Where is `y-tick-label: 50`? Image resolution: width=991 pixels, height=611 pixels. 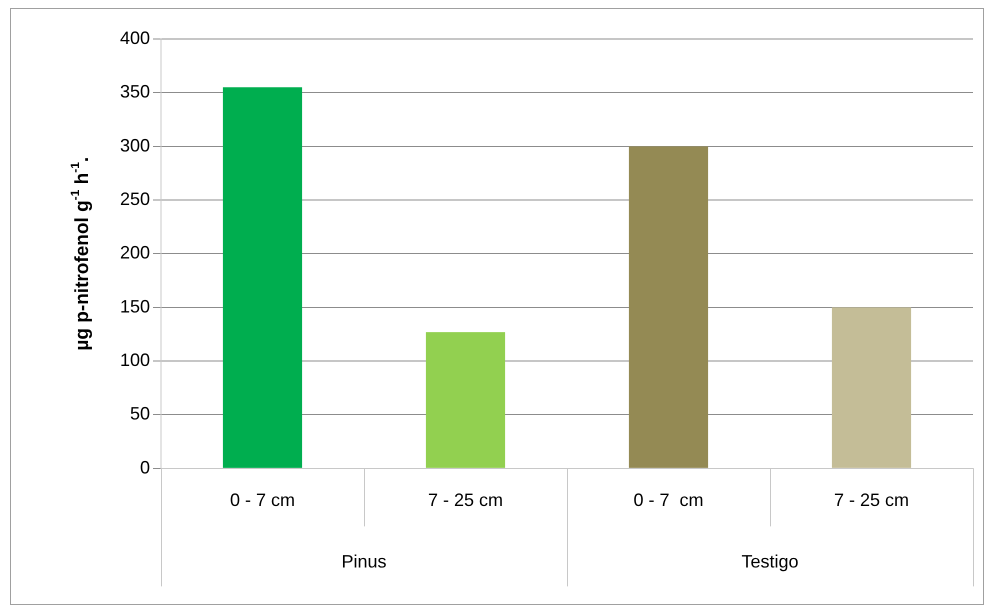 y-tick-label: 50 is located at coordinates (140, 414).